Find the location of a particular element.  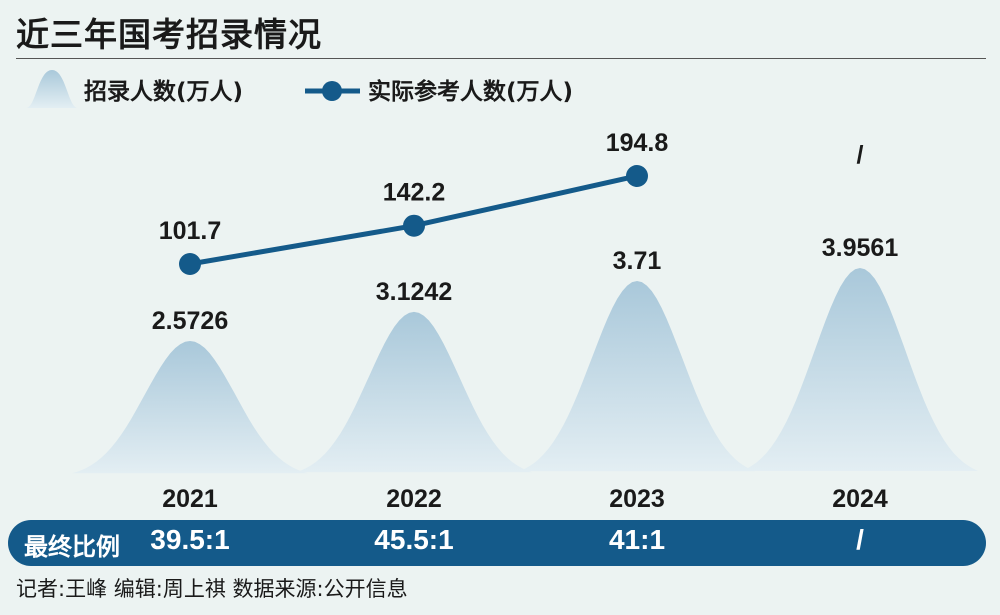

legend-bell-icon is located at coordinates (52, 89).